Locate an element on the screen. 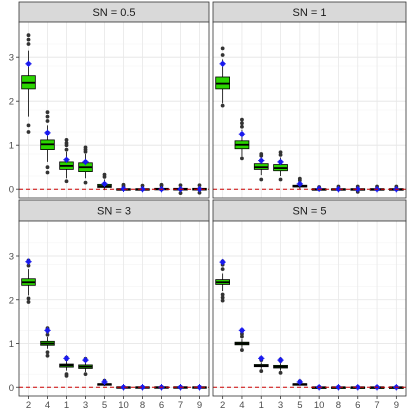  x-tick-label: 1 is located at coordinates (66, 405).